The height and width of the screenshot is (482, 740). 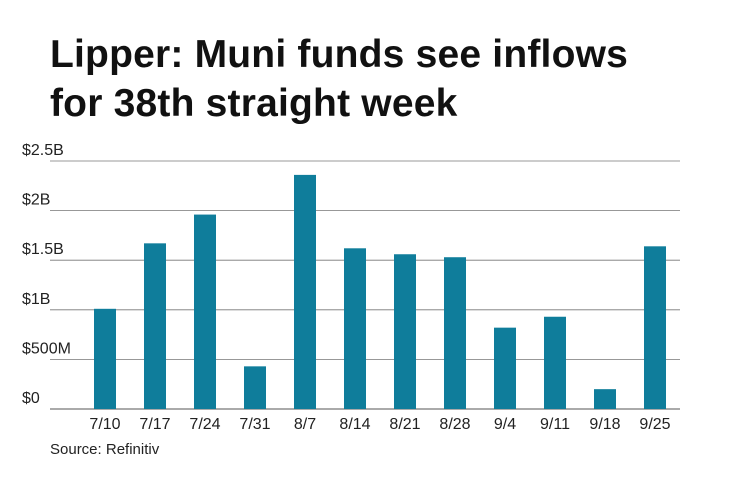 I want to click on x-tick-label: 8/7, so click(x=305, y=424).